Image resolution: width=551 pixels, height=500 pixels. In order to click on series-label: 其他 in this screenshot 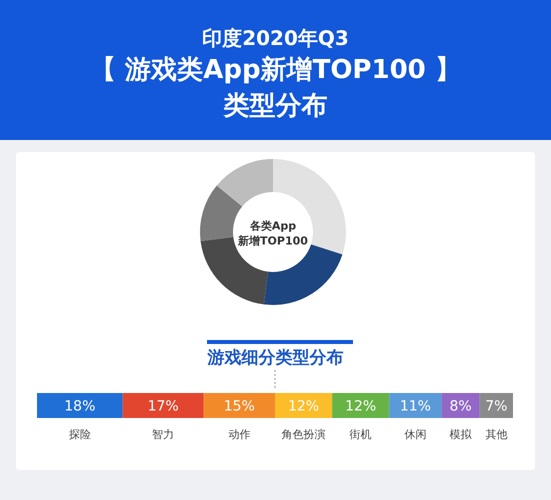, I will do `click(496, 434)`.